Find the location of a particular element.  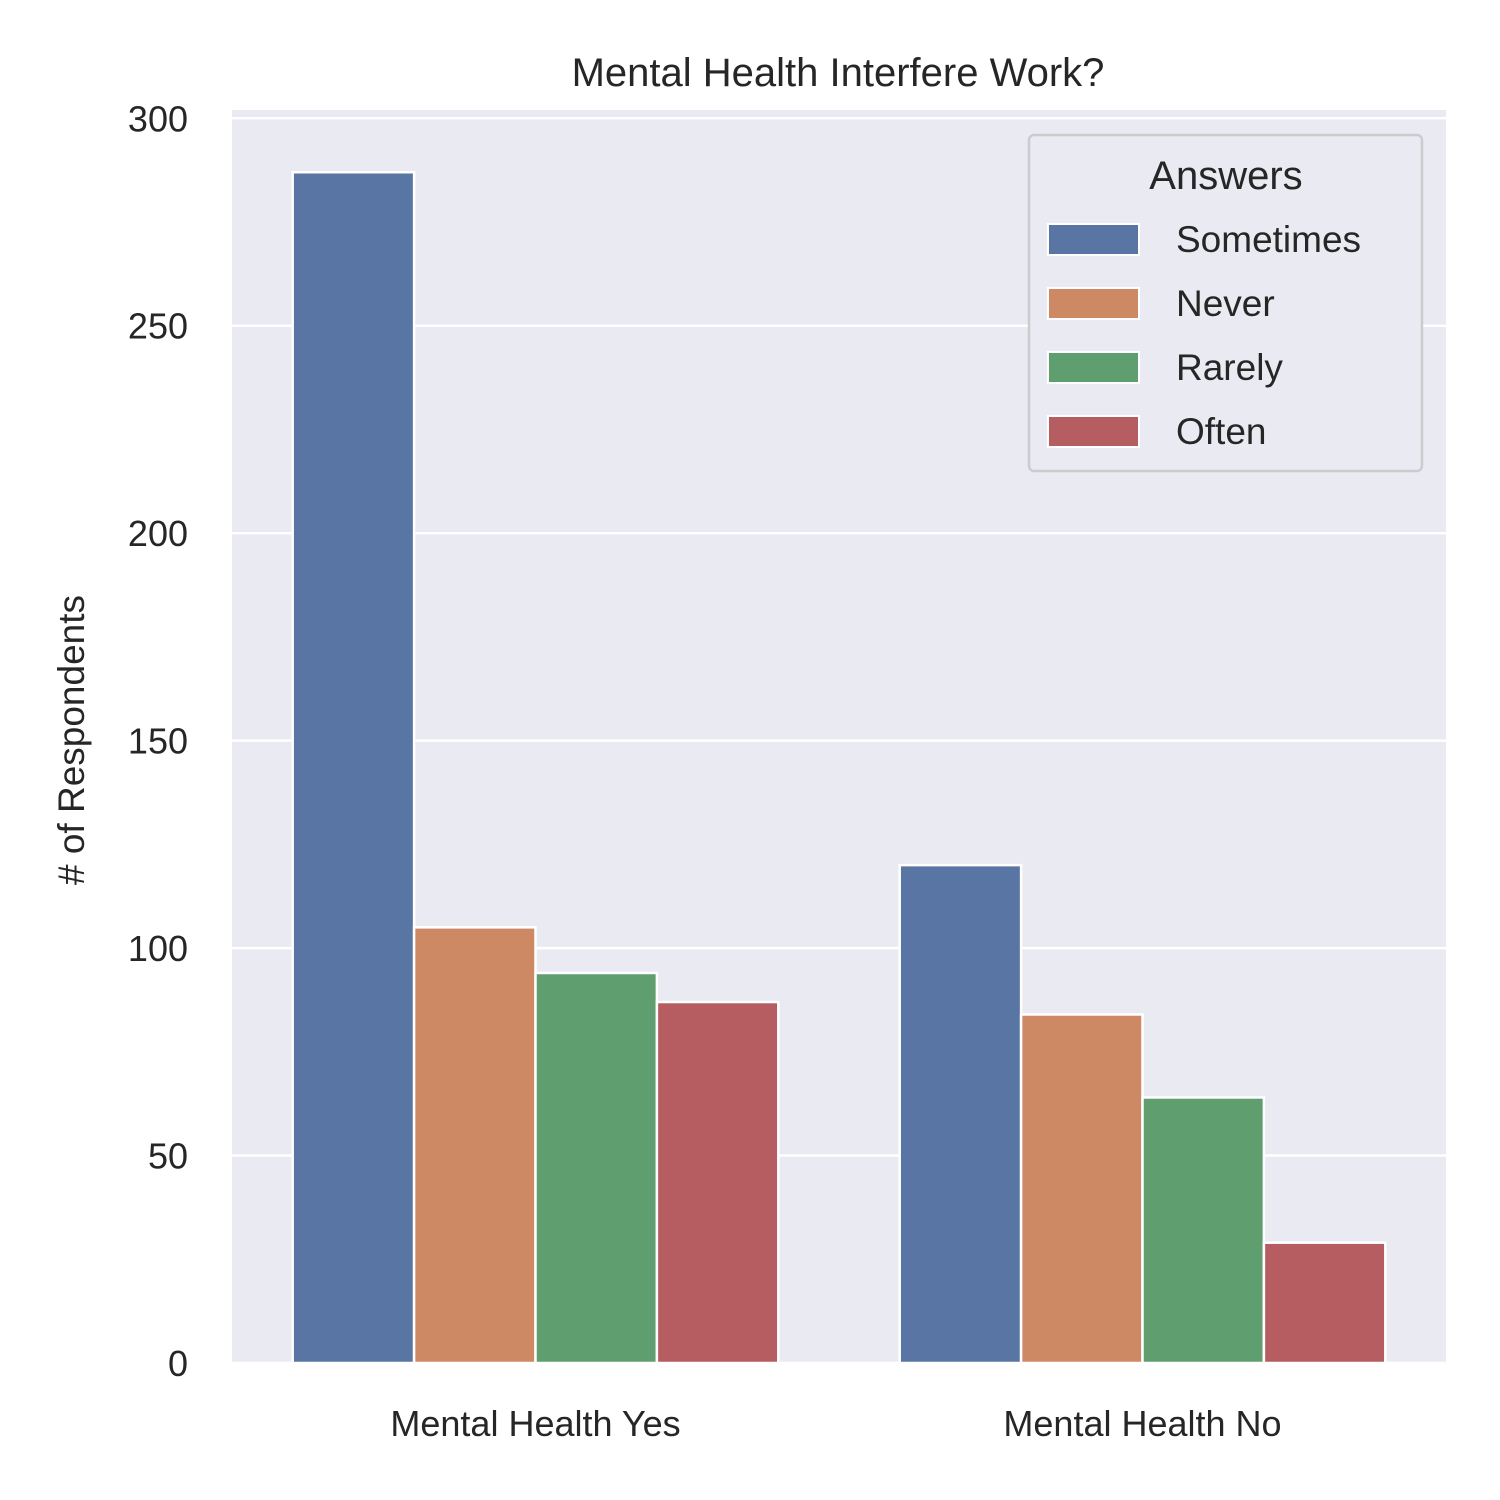

y-tick-labels: 0 50 100 150 200 250 300 is located at coordinates (158, 741).